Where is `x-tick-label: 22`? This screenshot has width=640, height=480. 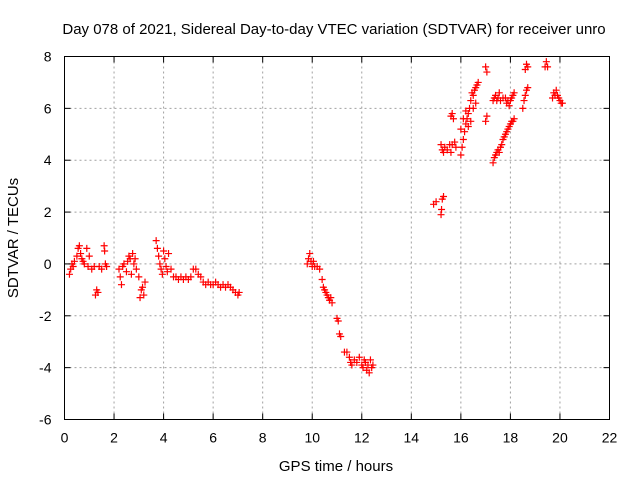 x-tick-label: 22 is located at coordinates (610, 438).